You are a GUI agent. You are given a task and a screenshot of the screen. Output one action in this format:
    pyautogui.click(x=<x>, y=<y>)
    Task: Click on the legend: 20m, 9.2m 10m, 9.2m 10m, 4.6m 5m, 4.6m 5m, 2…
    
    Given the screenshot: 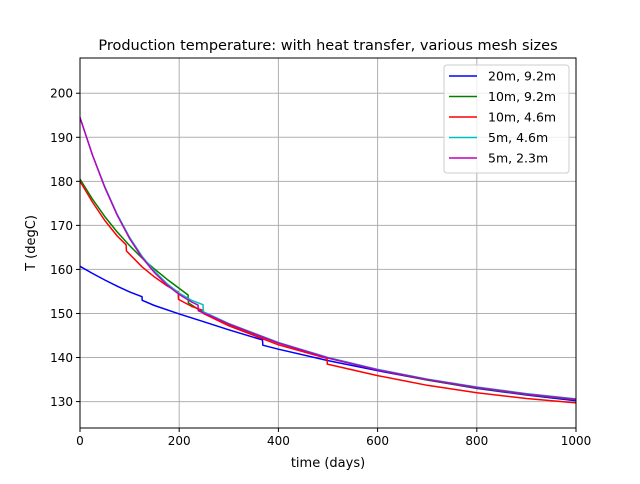 What is the action you would take?
    pyautogui.click(x=506, y=119)
    